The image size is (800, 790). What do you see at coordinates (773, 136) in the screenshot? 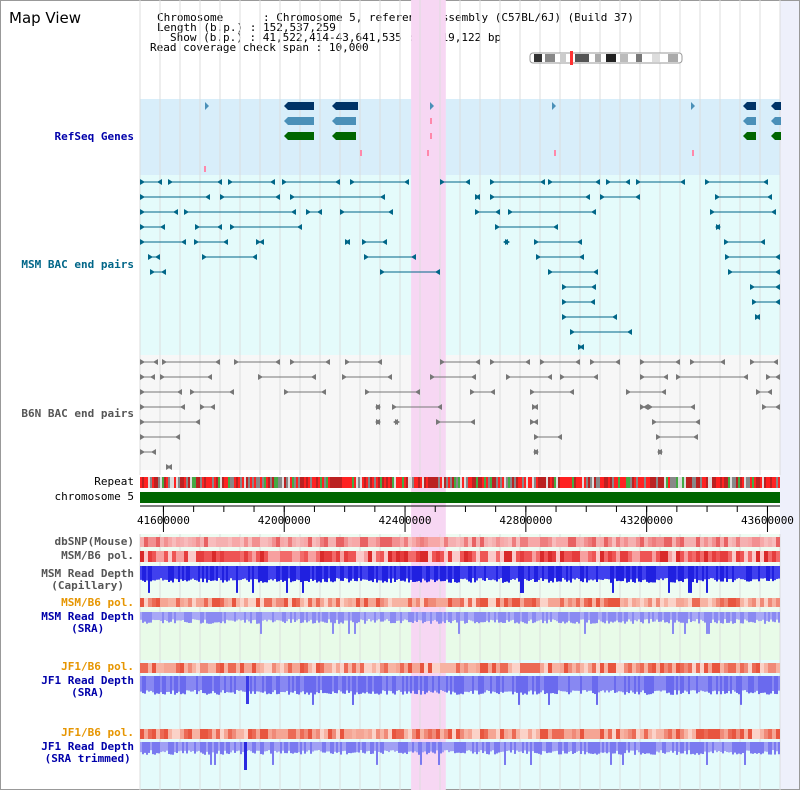
I see `gene-strand-arrow` at bounding box center [773, 136].